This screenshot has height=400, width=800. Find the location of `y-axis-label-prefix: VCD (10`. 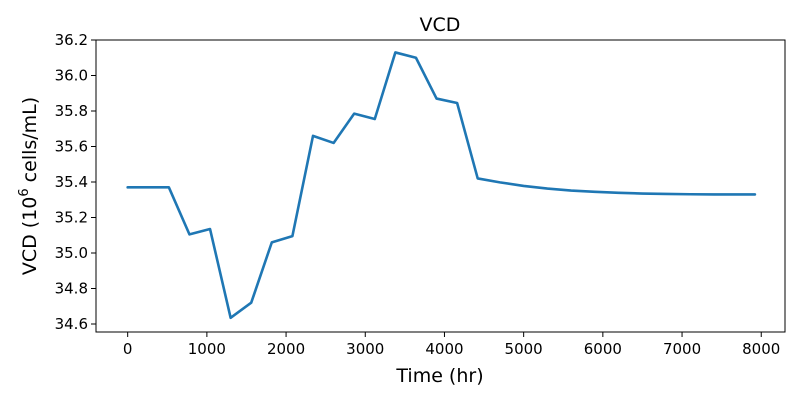

y-axis-label-prefix: VCD (10 is located at coordinates (30, 236).